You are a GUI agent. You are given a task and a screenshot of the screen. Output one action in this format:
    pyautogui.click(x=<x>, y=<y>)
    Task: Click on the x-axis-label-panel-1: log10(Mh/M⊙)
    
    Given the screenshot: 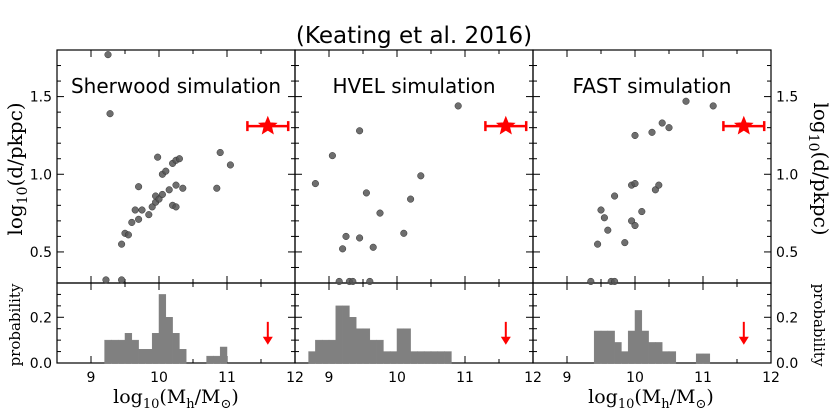 What is the action you would take?
    pyautogui.click(x=176, y=399)
    